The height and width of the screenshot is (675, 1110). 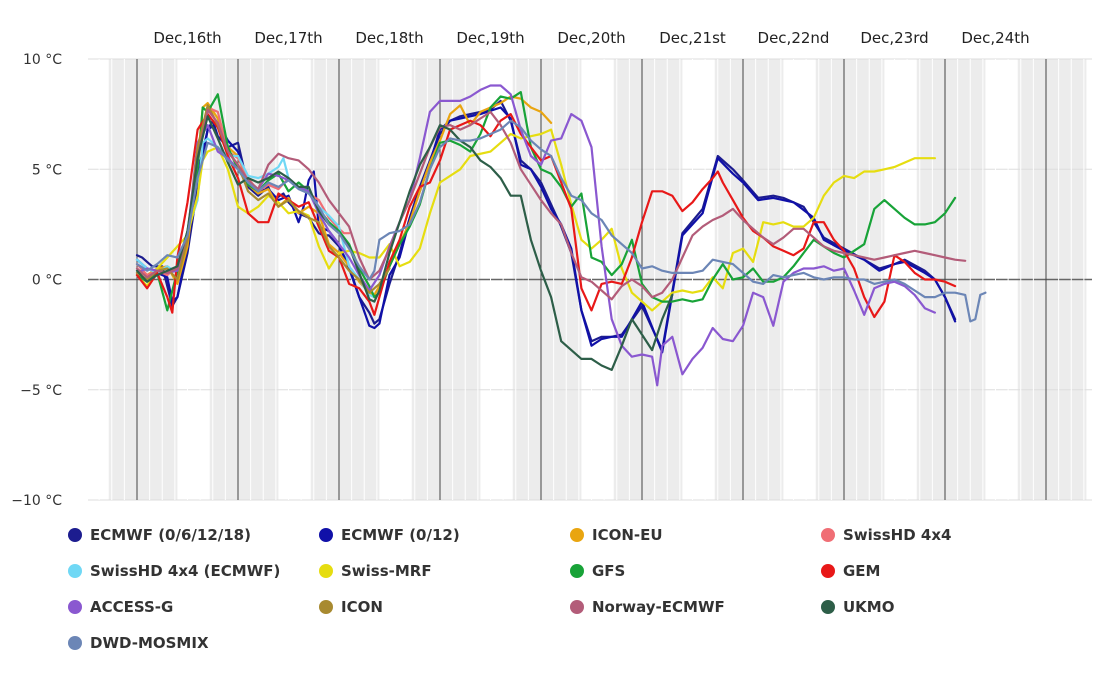 I want to click on legend-label: GEM, so click(x=862, y=571).